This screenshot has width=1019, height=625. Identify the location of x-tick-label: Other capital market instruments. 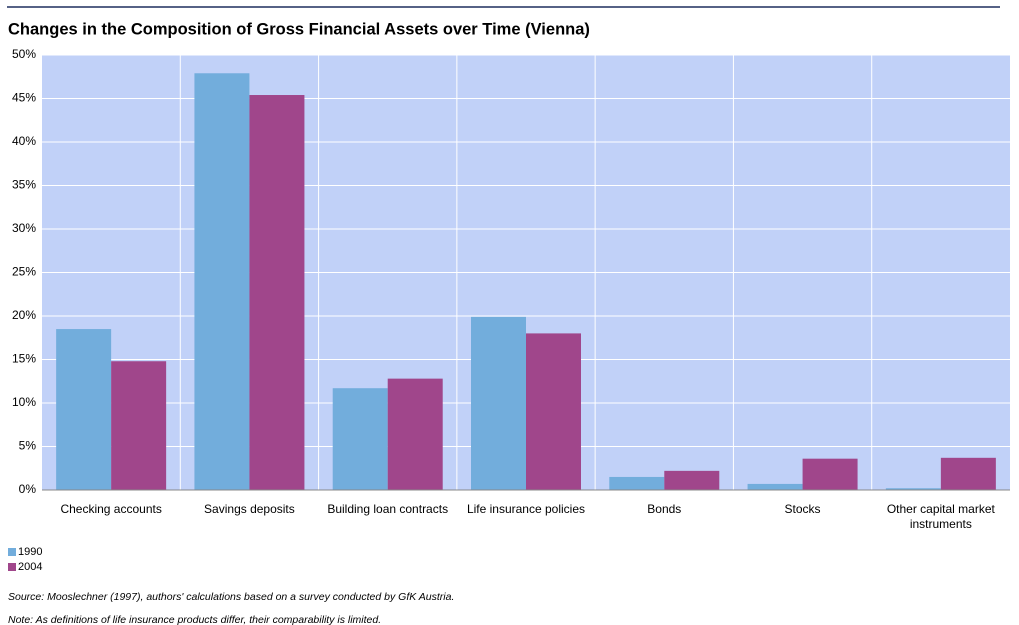
(940, 516).